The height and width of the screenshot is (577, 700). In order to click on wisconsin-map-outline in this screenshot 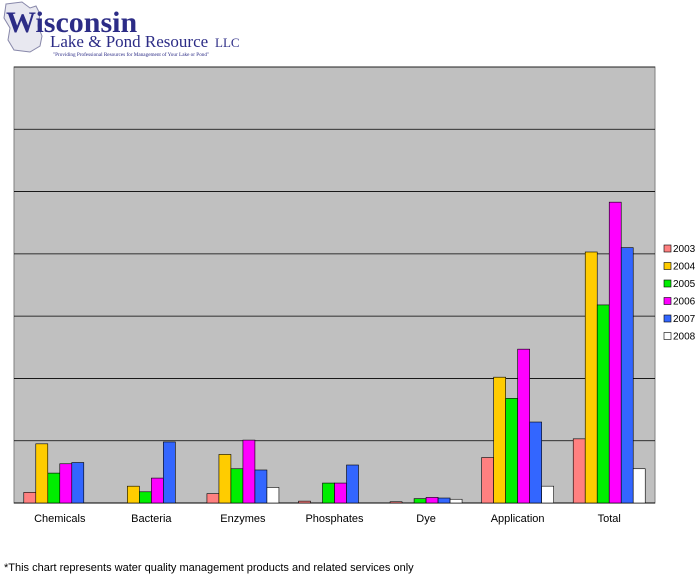, I will do `click(23, 27)`.